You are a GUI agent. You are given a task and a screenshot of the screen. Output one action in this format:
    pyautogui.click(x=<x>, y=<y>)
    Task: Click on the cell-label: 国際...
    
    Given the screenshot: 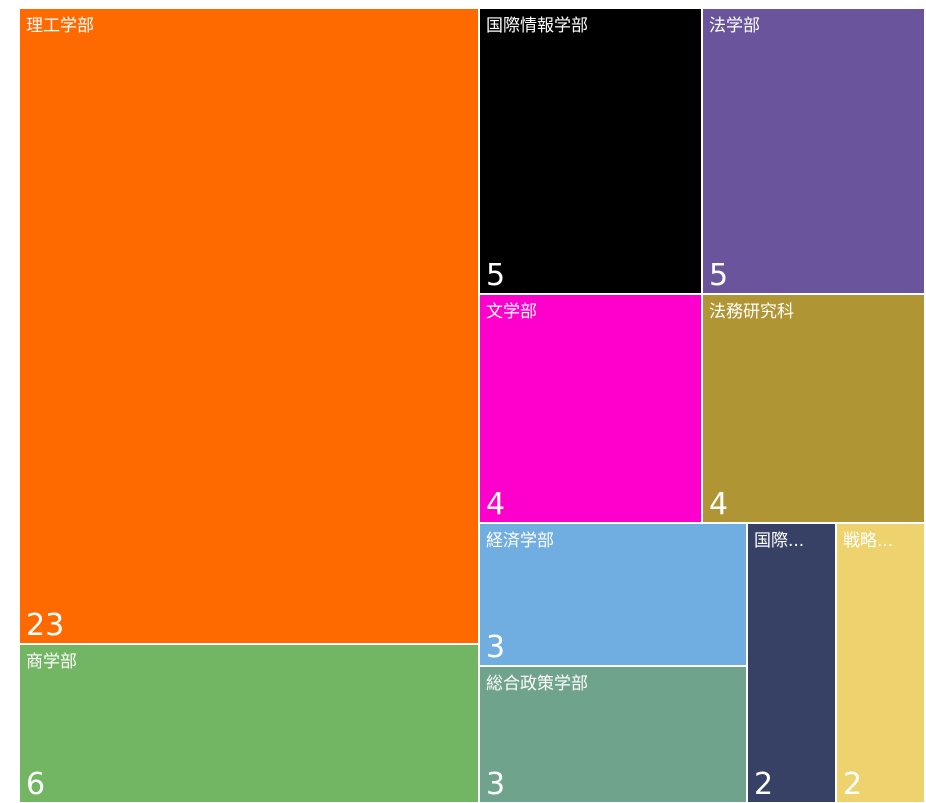 What is the action you would take?
    pyautogui.click(x=779, y=541)
    